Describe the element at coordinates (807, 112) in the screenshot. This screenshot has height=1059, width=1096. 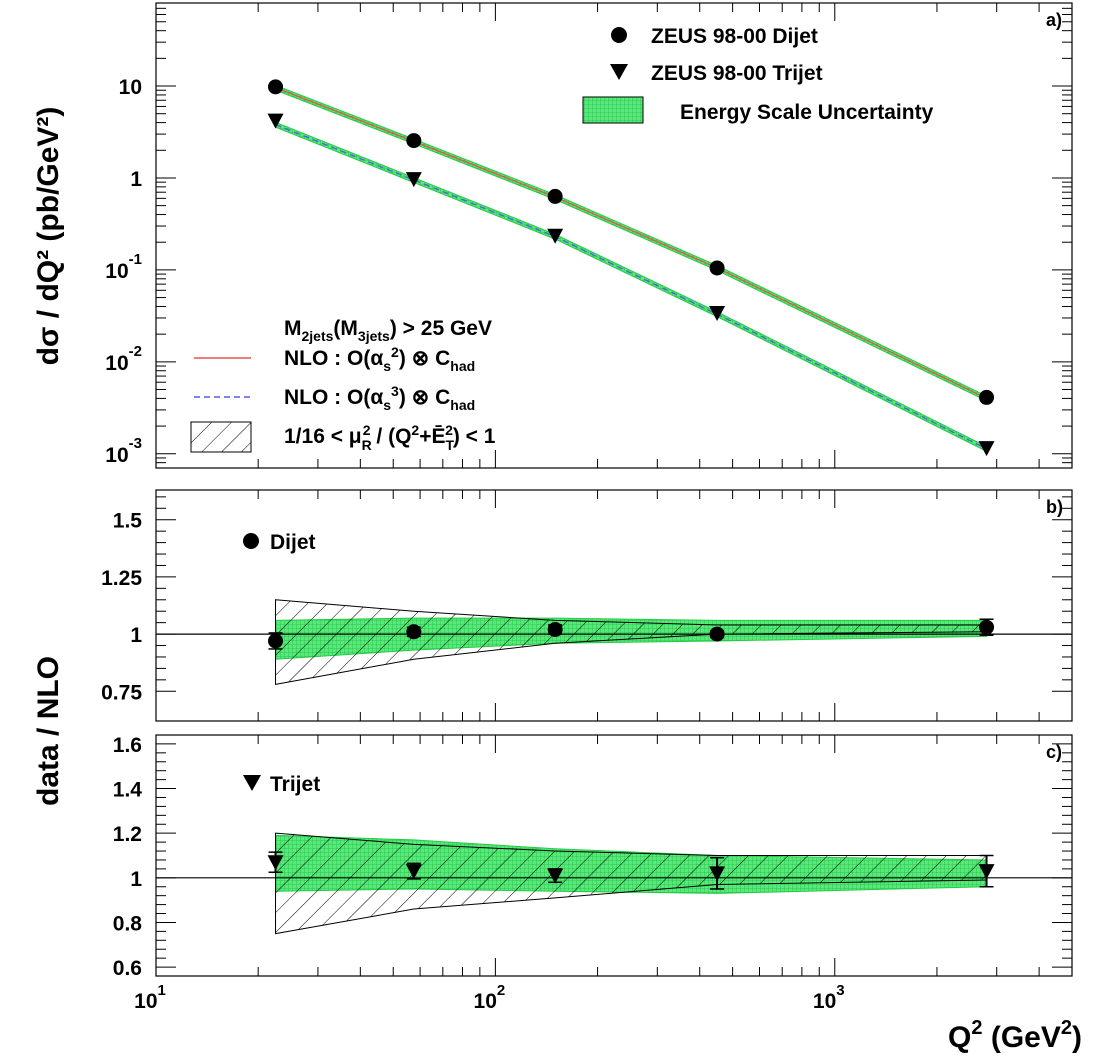
I see `legend-energy-label: Energy Scale Uncertainty` at that location.